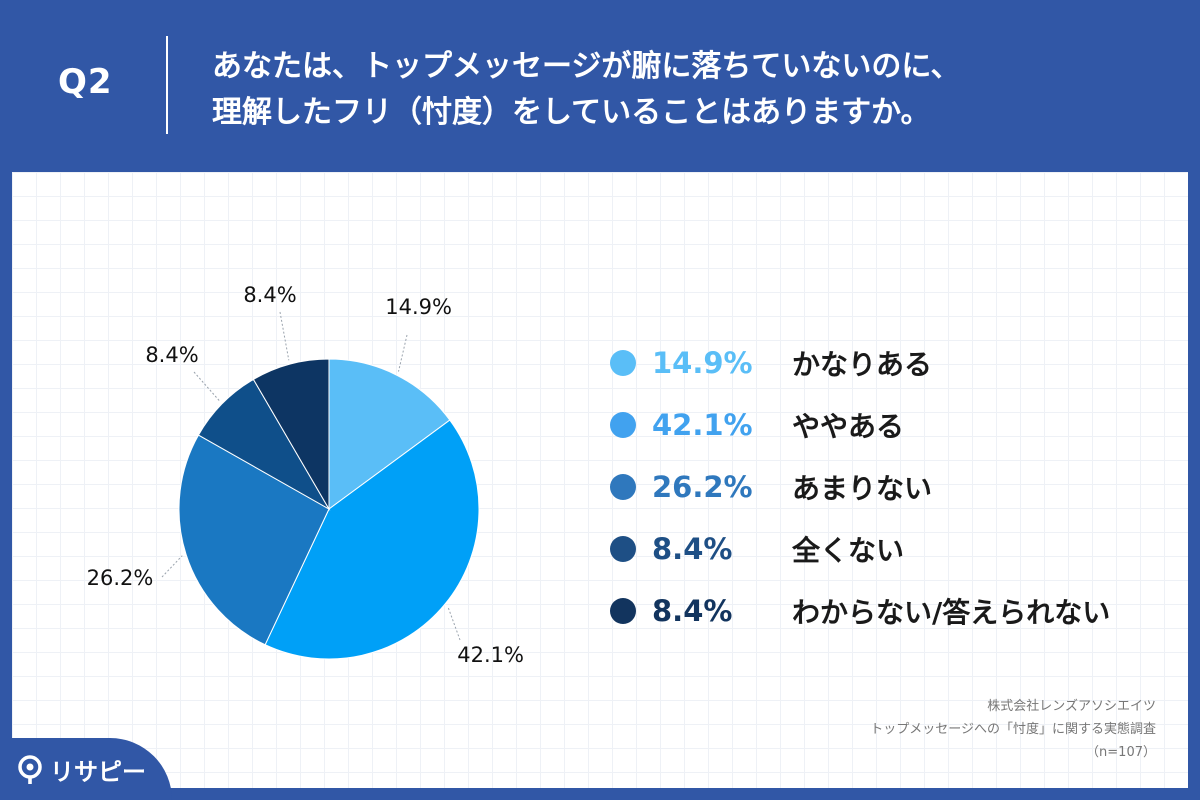 This screenshot has height=800, width=1200. I want to click on legend-label: ややある, so click(848, 426).